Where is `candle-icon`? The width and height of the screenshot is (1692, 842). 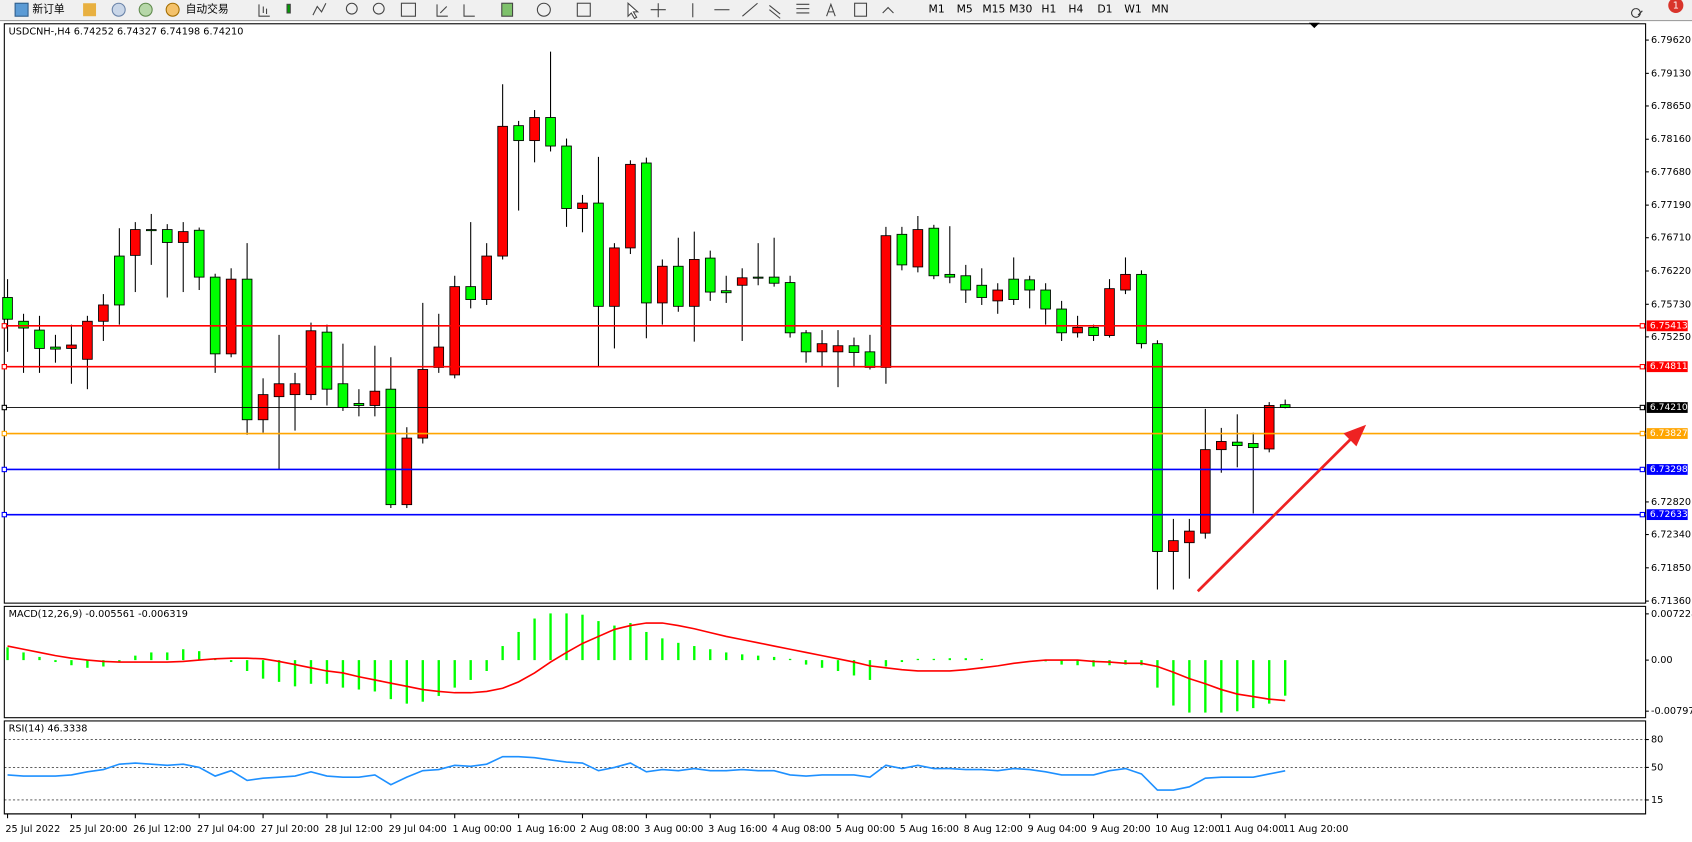
candle-icon is located at coordinates (288, 8).